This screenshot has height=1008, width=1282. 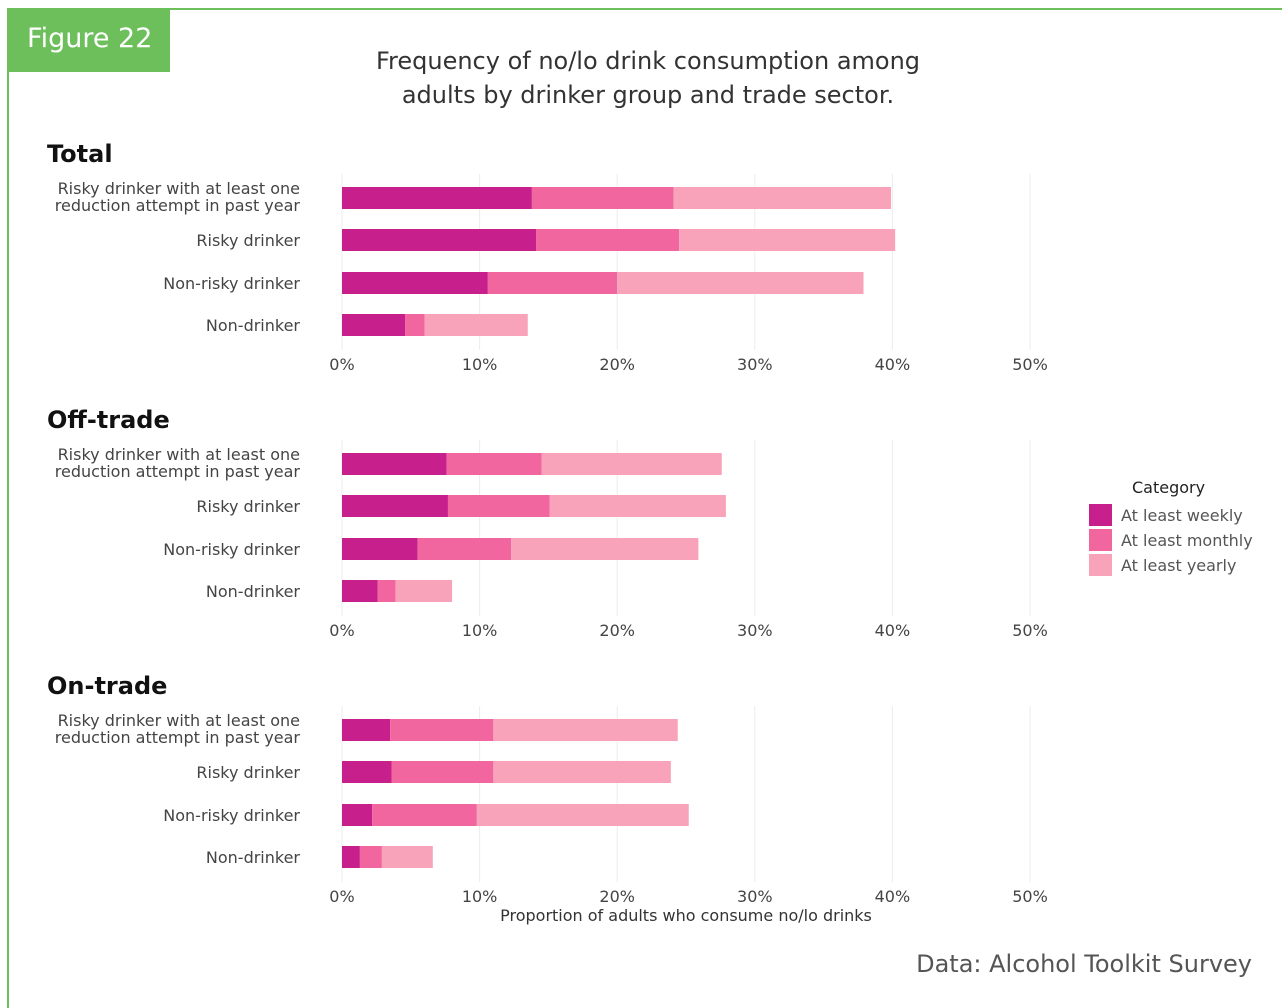 What do you see at coordinates (1168, 487) in the screenshot?
I see `legend-title: Category` at bounding box center [1168, 487].